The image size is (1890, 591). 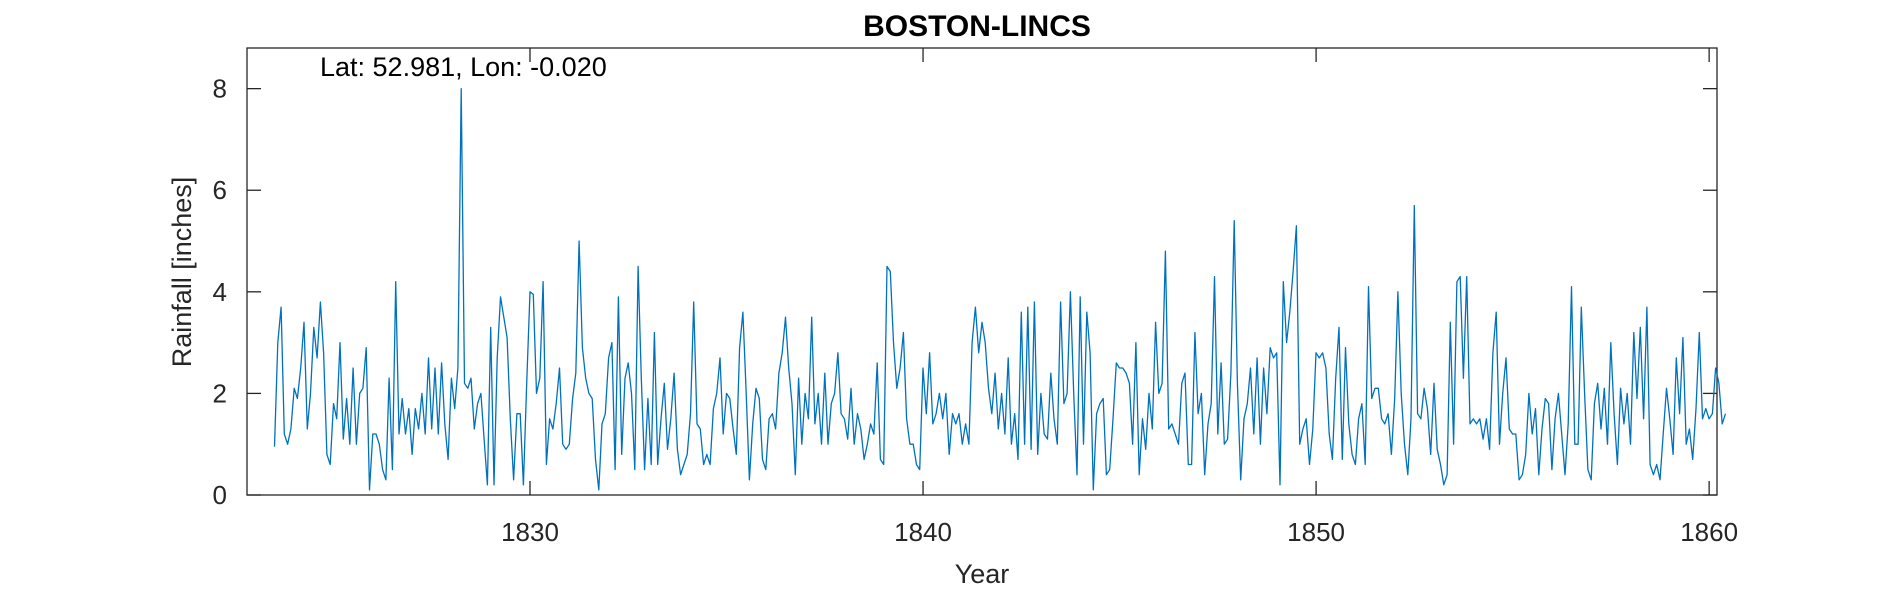 I want to click on y-tick-label: 4, so click(x=220, y=292).